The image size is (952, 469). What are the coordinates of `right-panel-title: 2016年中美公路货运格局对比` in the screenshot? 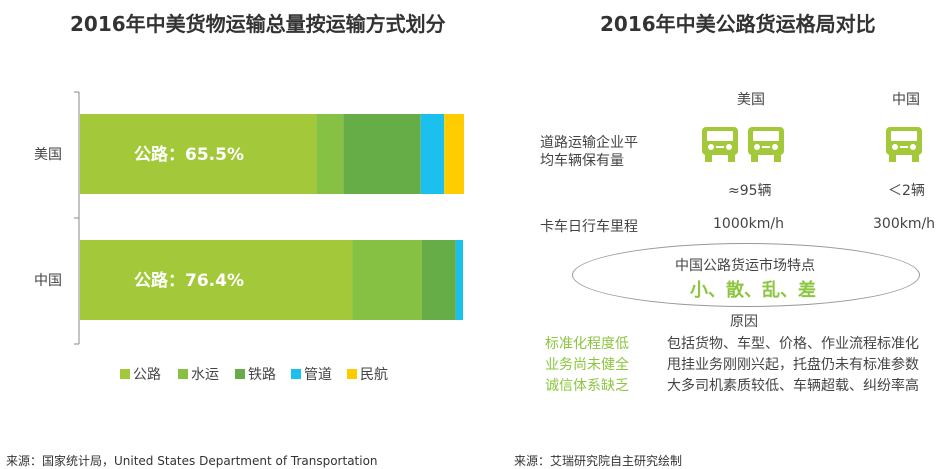 It's located at (738, 24).